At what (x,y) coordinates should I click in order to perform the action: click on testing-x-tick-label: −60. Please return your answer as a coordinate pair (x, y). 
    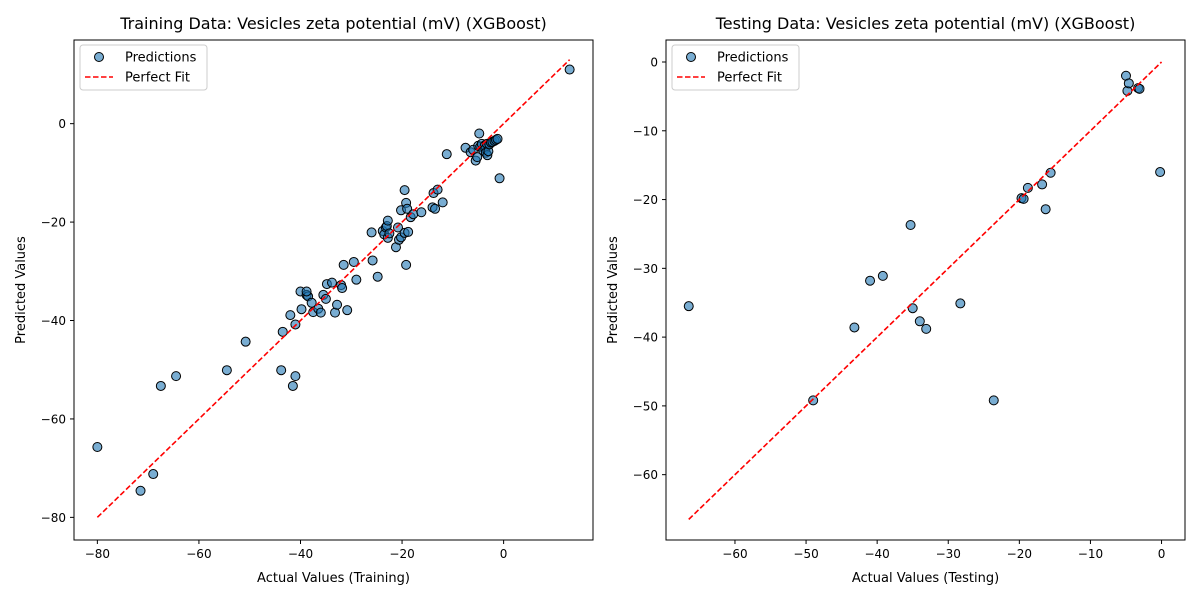
    Looking at the image, I should click on (734, 554).